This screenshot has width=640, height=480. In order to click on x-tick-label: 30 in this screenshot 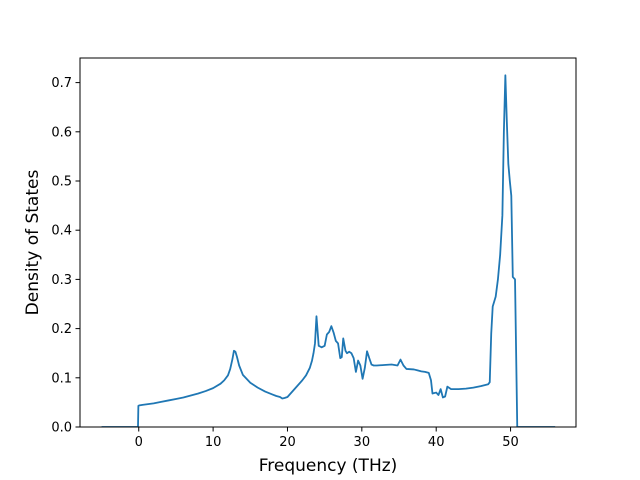, I will do `click(362, 442)`.